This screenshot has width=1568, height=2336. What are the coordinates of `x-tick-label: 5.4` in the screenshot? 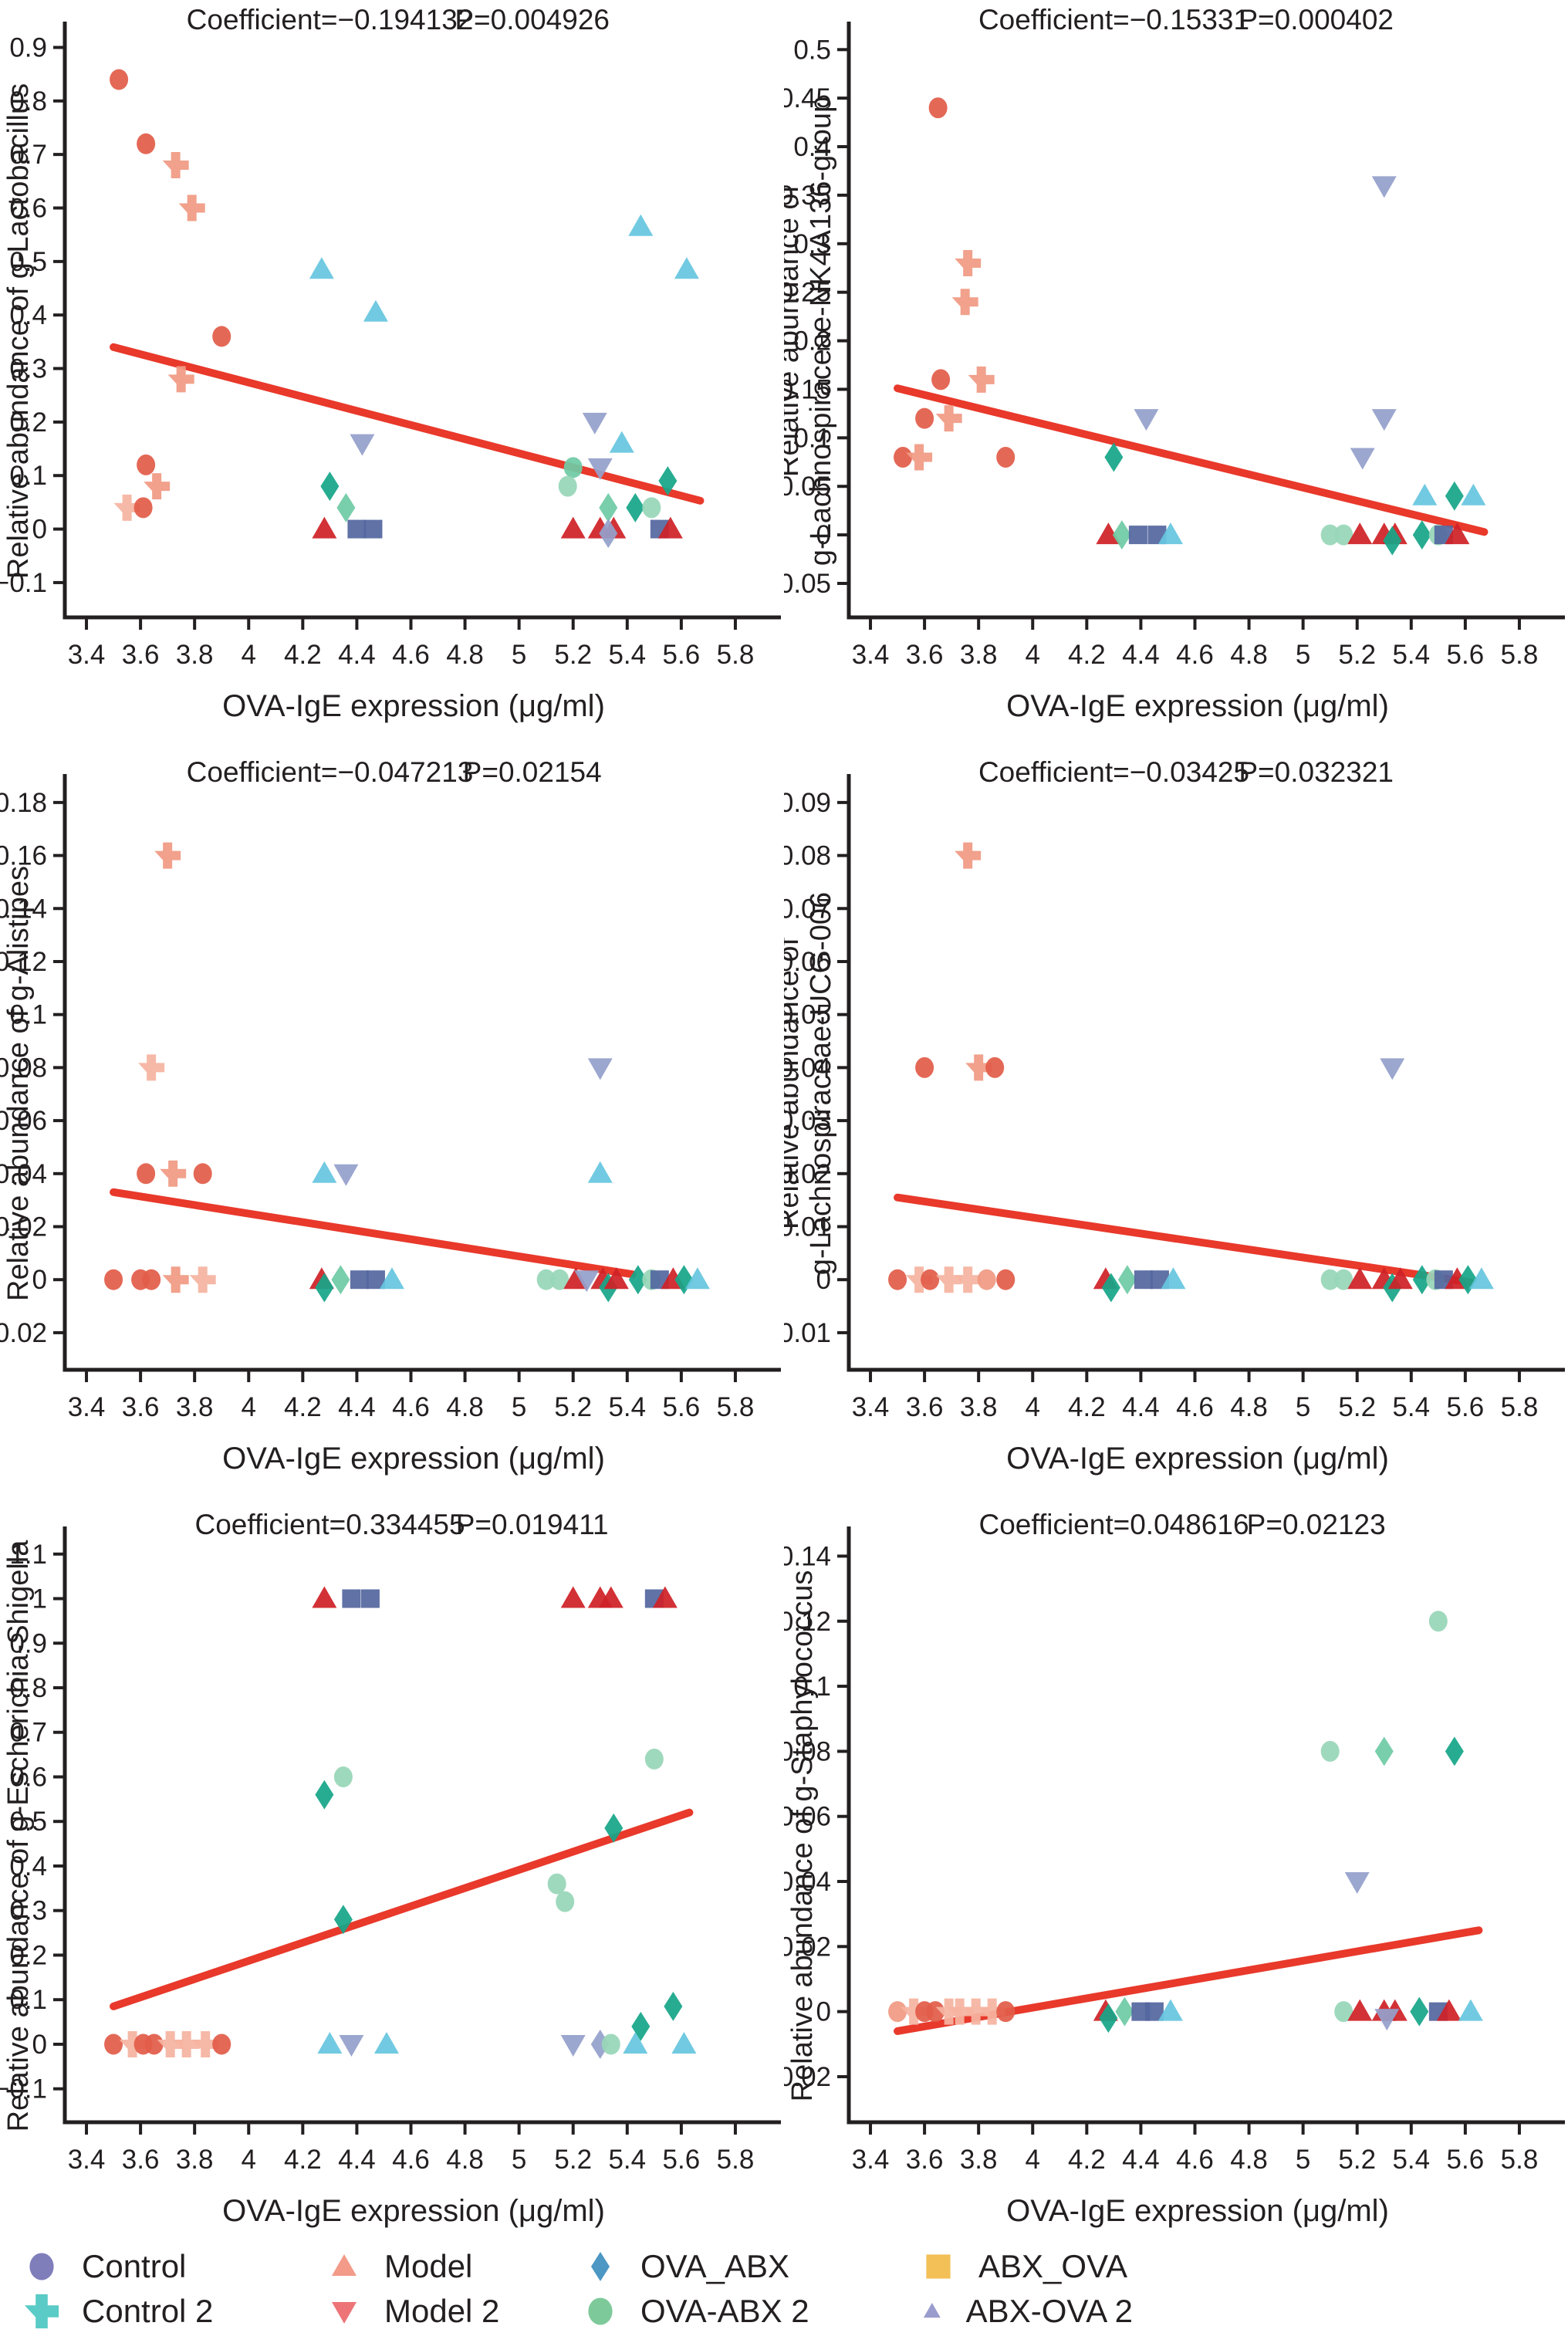 It's located at (1411, 2160).